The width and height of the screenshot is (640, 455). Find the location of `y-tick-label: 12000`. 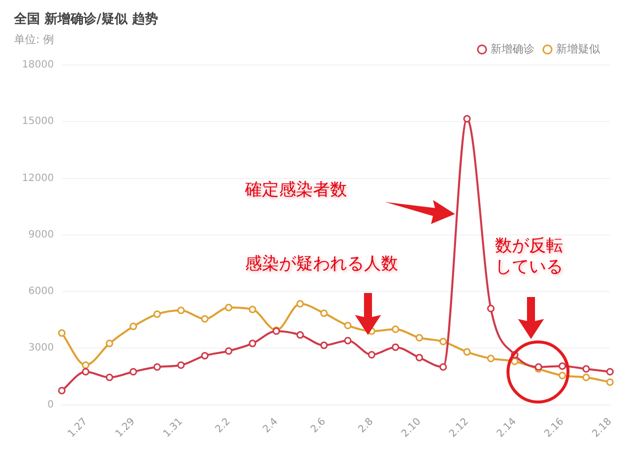

y-tick-label: 12000 is located at coordinates (38, 178).